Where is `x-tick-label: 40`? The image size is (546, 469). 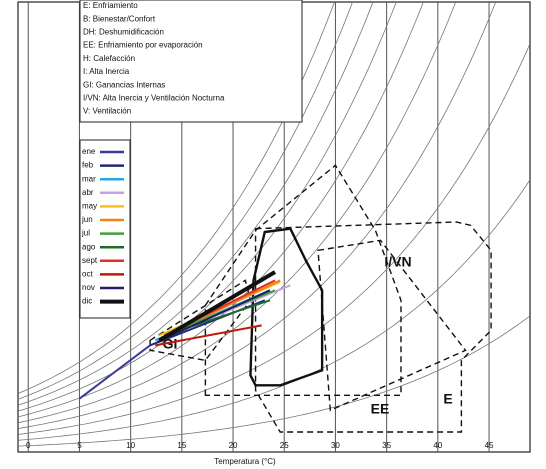 x-tick-label: 40 is located at coordinates (437, 445).